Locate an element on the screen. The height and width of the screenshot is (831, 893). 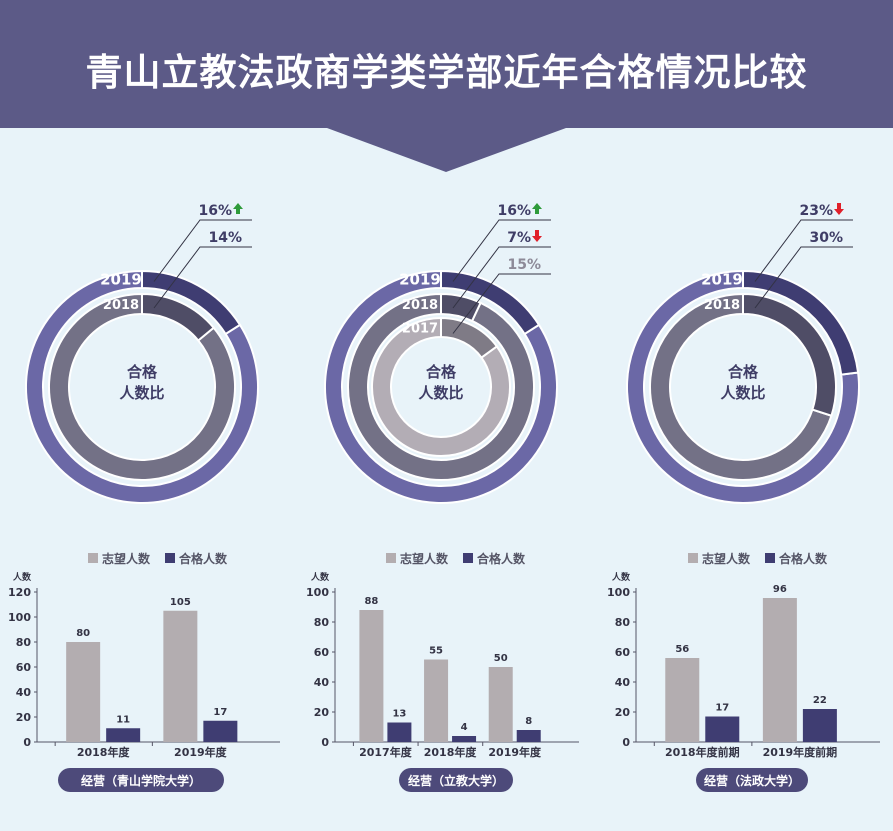
bar-value-label: 105 is located at coordinates (180, 602).